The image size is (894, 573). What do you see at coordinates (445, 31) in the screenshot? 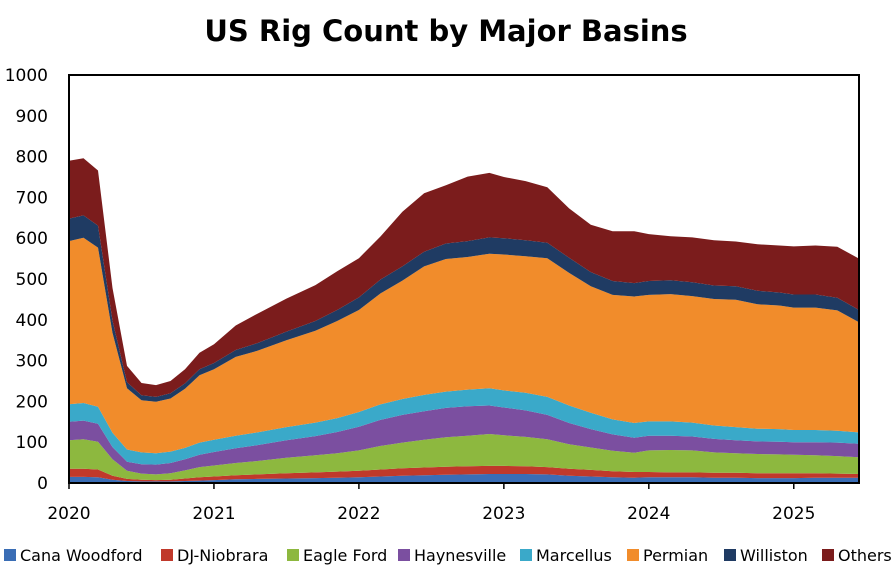
I see `chart-title: US Rig Count by Major Basins` at bounding box center [445, 31].